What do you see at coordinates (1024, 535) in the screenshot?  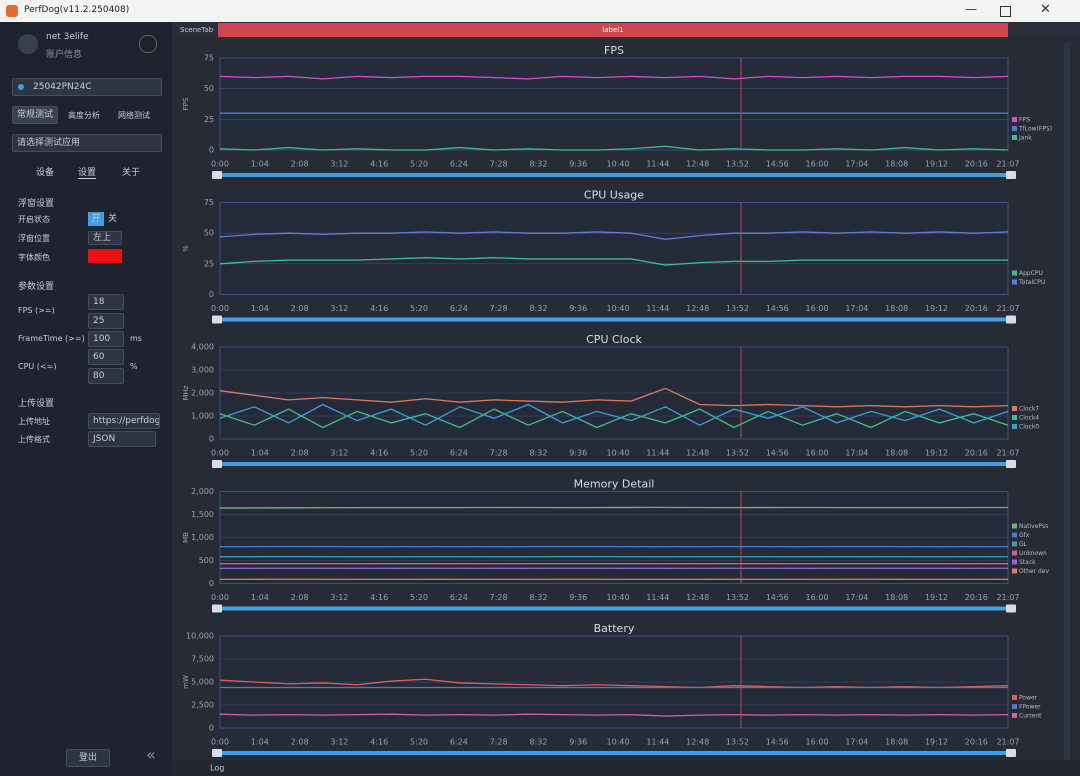 I see `legend-entry: Gfx` at bounding box center [1024, 535].